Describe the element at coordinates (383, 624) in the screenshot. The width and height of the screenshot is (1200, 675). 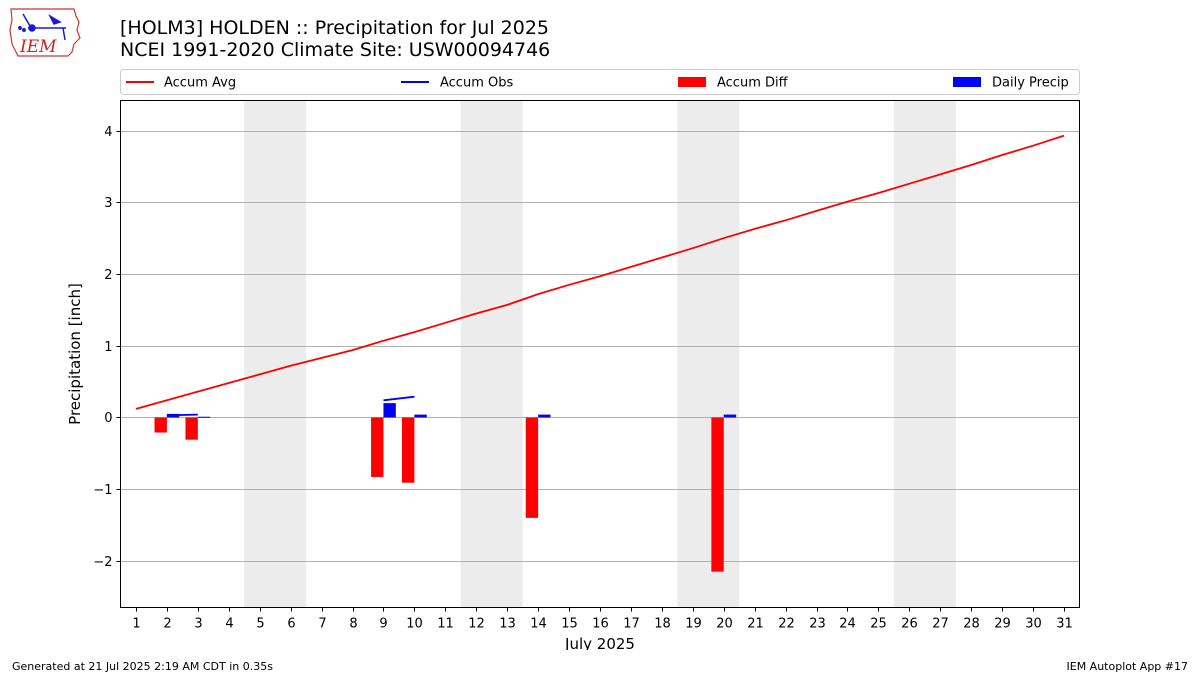
I see `x-tick-label: 9` at that location.